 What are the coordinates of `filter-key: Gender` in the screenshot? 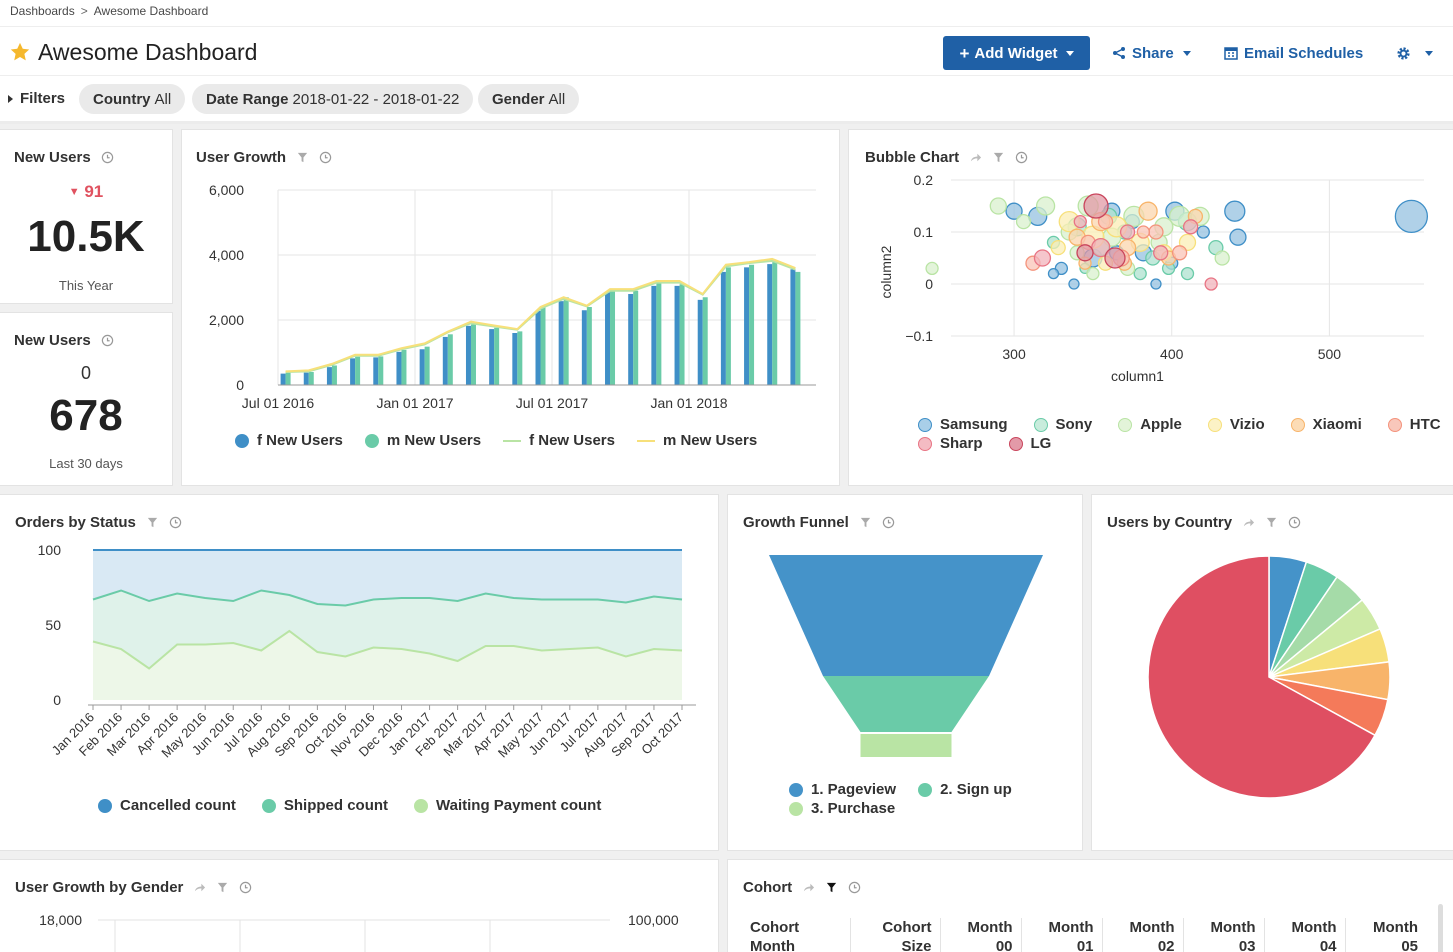 It's located at (518, 99).